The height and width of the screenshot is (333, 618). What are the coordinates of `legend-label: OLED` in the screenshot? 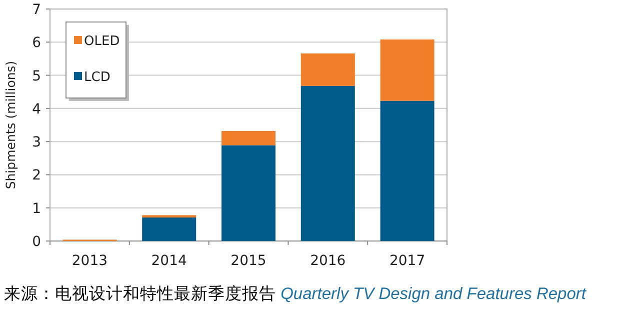 It's located at (102, 41).